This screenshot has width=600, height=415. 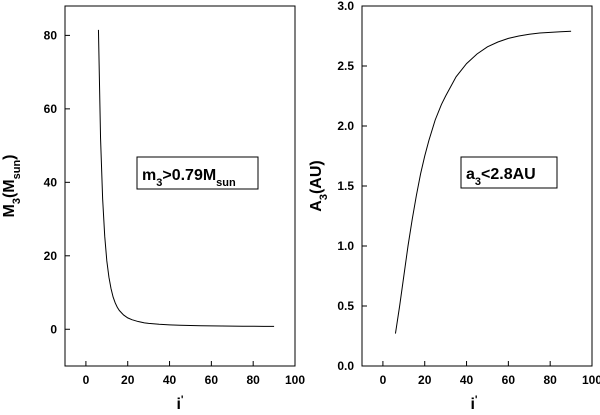 I want to click on y-ticks-right: 0.0 0.5 1.0 1.5 2.0 2.5 3.0, so click(x=352, y=186).